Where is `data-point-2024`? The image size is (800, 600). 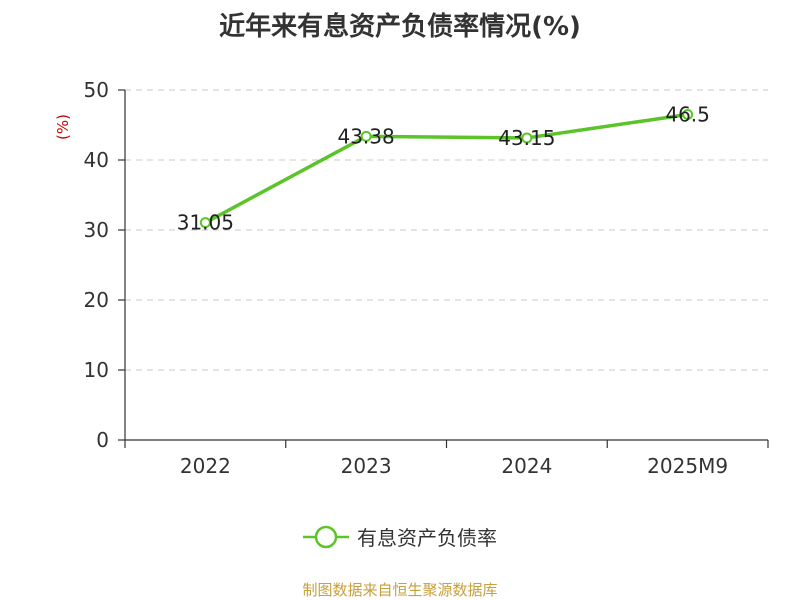 data-point-2024 is located at coordinates (527, 138).